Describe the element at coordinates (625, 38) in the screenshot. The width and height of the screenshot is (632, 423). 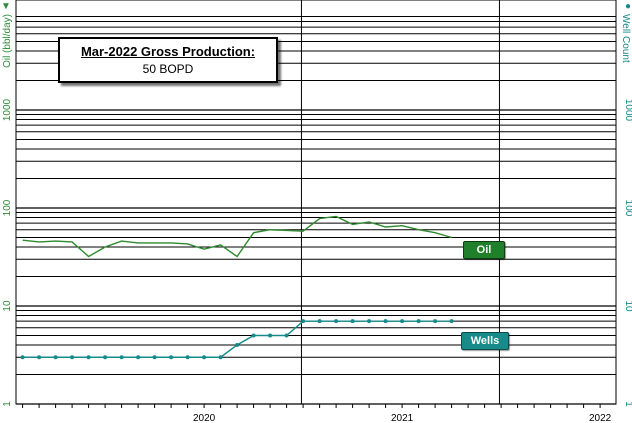
I see `y-right-axis-title: Well Count` at that location.